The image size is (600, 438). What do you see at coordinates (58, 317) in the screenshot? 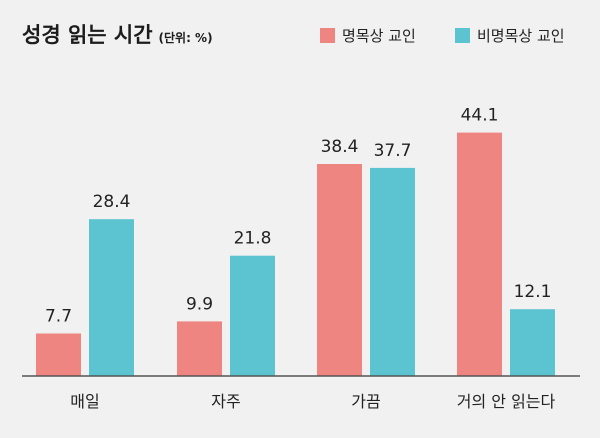
I see `value-label-series-1-cat-1: 7.7` at bounding box center [58, 317].